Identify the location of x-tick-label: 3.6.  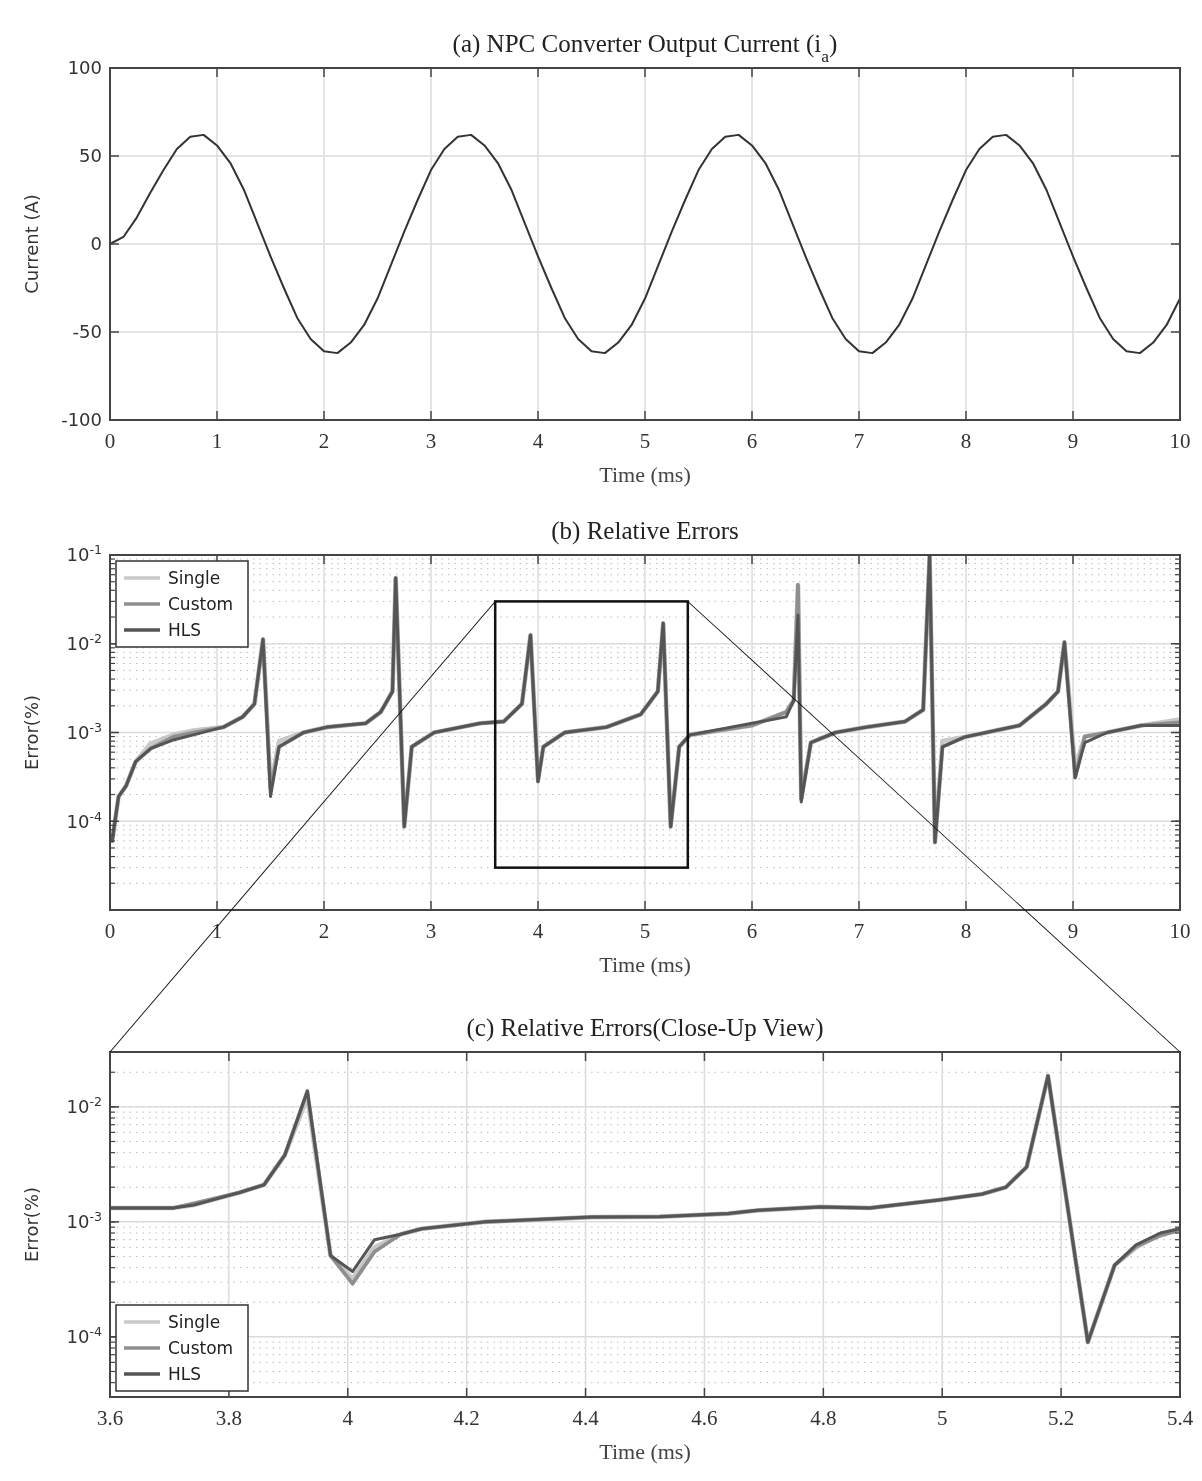
(110, 1418).